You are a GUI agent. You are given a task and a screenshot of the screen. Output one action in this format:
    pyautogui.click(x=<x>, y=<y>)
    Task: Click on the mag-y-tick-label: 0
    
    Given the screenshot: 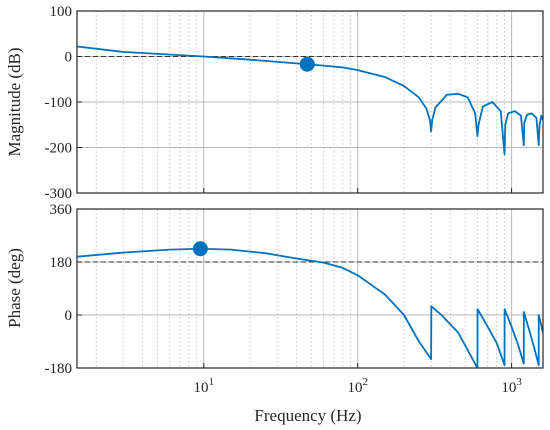 What is the action you would take?
    pyautogui.click(x=69, y=58)
    